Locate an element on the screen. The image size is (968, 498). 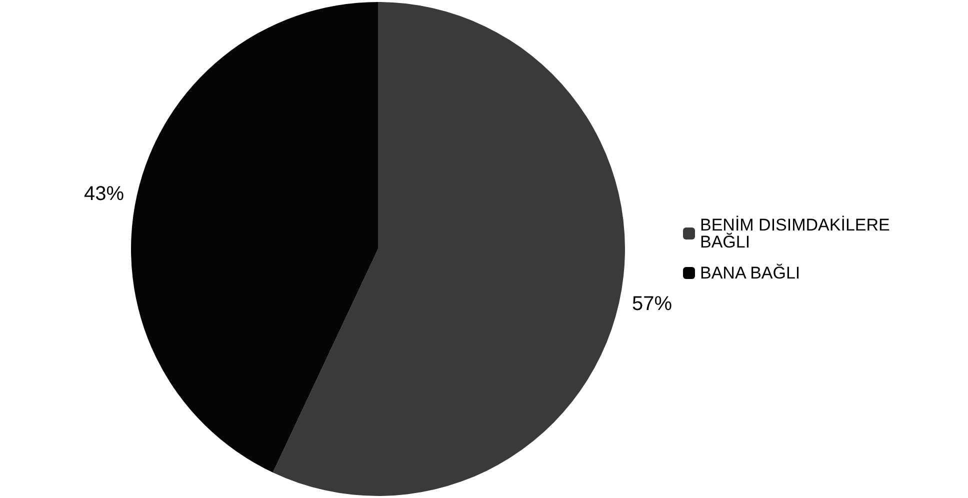
data-label: 43% is located at coordinates (104, 194).